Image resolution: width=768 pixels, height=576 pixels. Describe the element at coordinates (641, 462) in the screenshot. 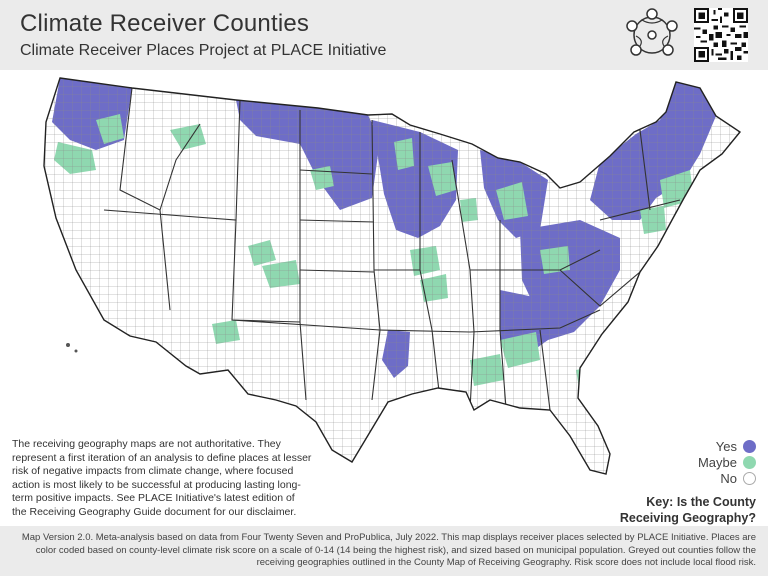

I see `legend-item-maybe: Maybe` at that location.